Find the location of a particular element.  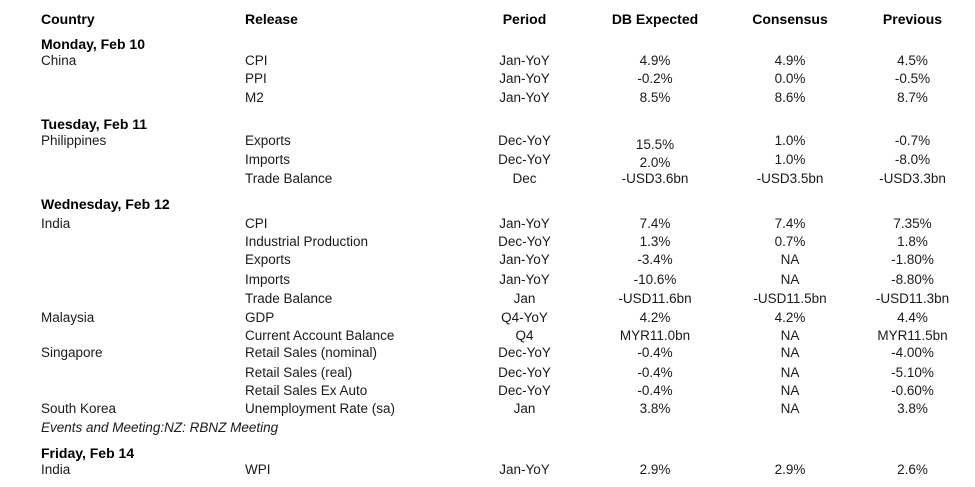

cell-previous: -8.0% is located at coordinates (912, 159).